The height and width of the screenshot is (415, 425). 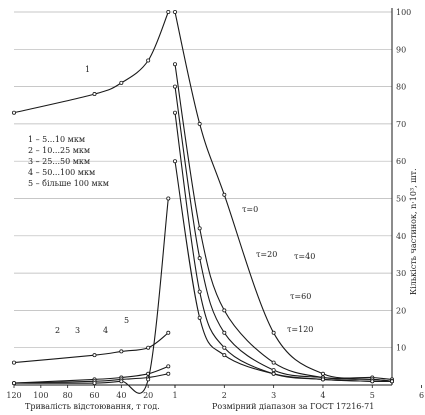 I want to click on series-label: τ=20, so click(x=266, y=254).